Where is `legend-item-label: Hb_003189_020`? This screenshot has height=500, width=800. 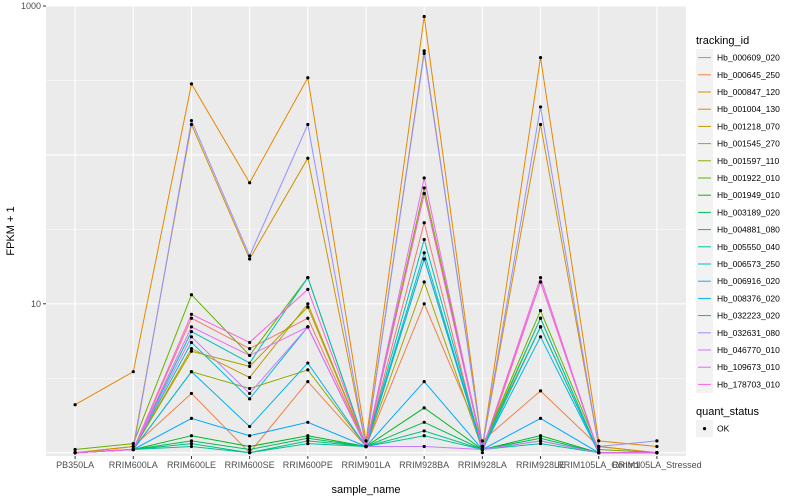
legend-item-label: Hb_003189_020 is located at coordinates (748, 212).